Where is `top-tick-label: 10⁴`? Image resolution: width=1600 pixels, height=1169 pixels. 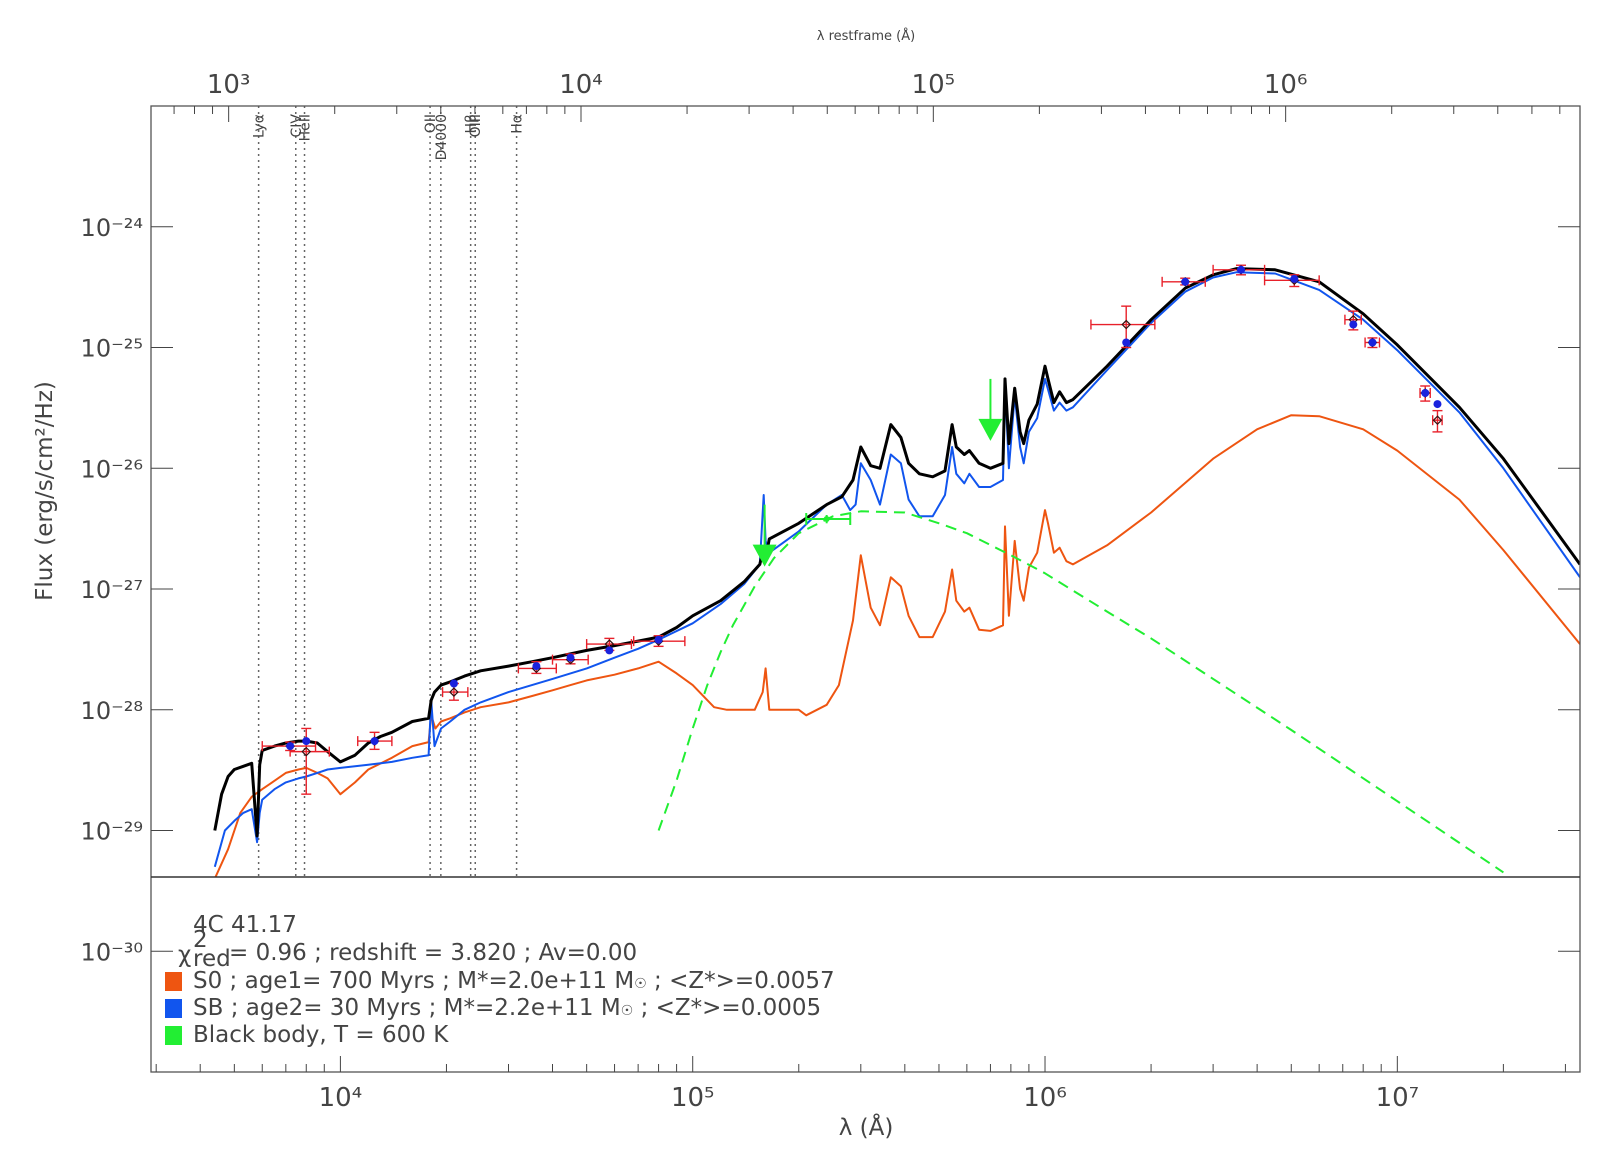
top-tick-label: 10⁴ is located at coordinates (581, 85).